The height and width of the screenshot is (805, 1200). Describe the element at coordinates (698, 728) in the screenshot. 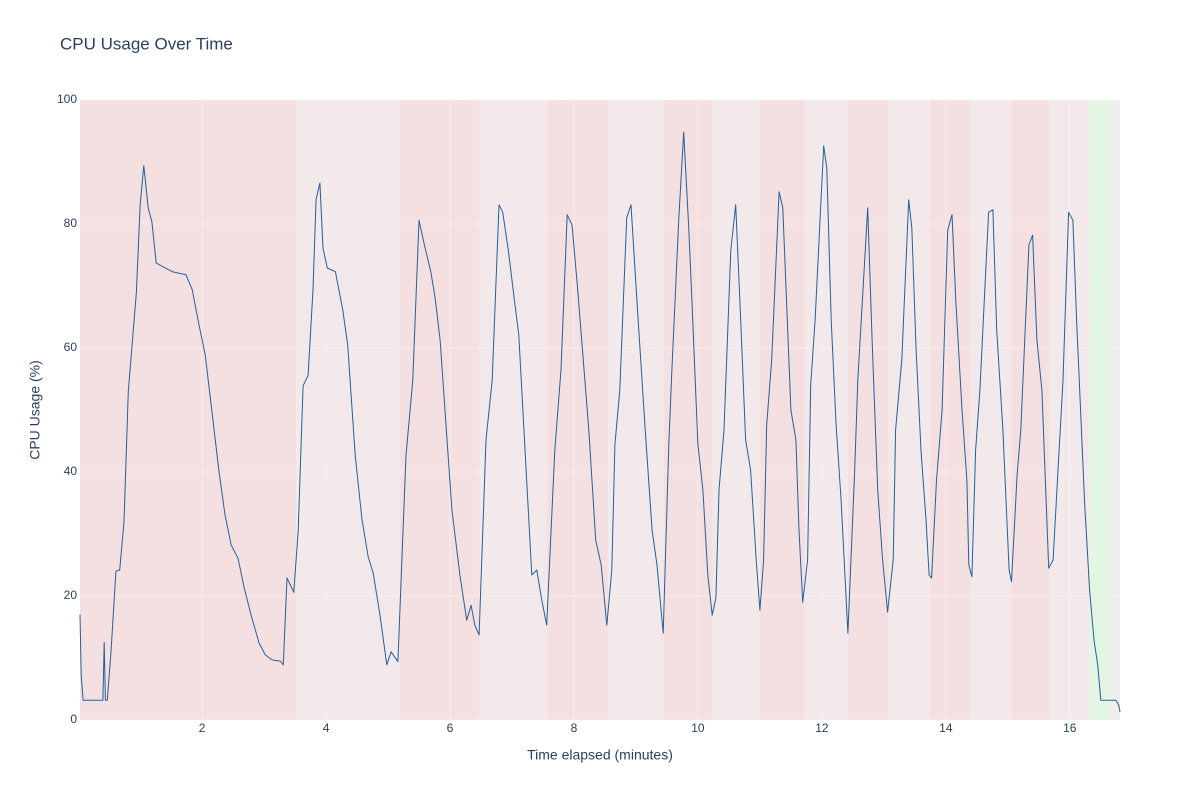

I see `x-tick-label: 10` at that location.